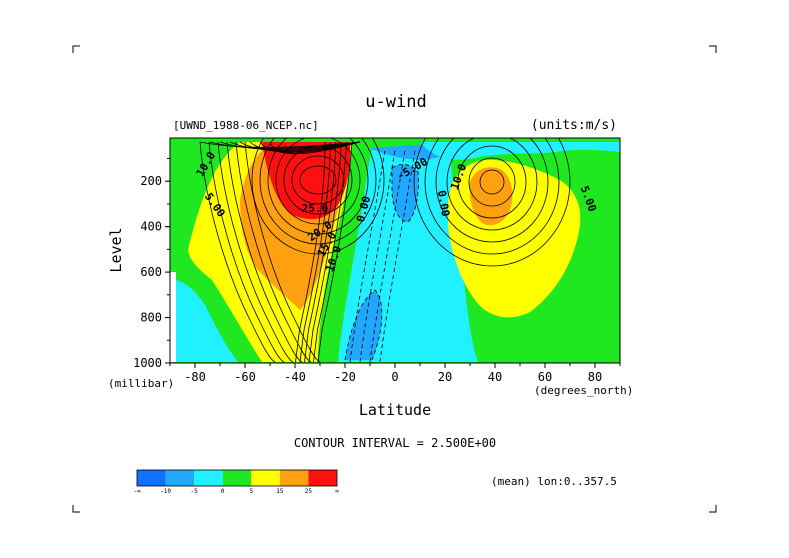 This screenshot has height=558, width=789. I want to click on y-unit-label: (millibar), so click(141, 383).